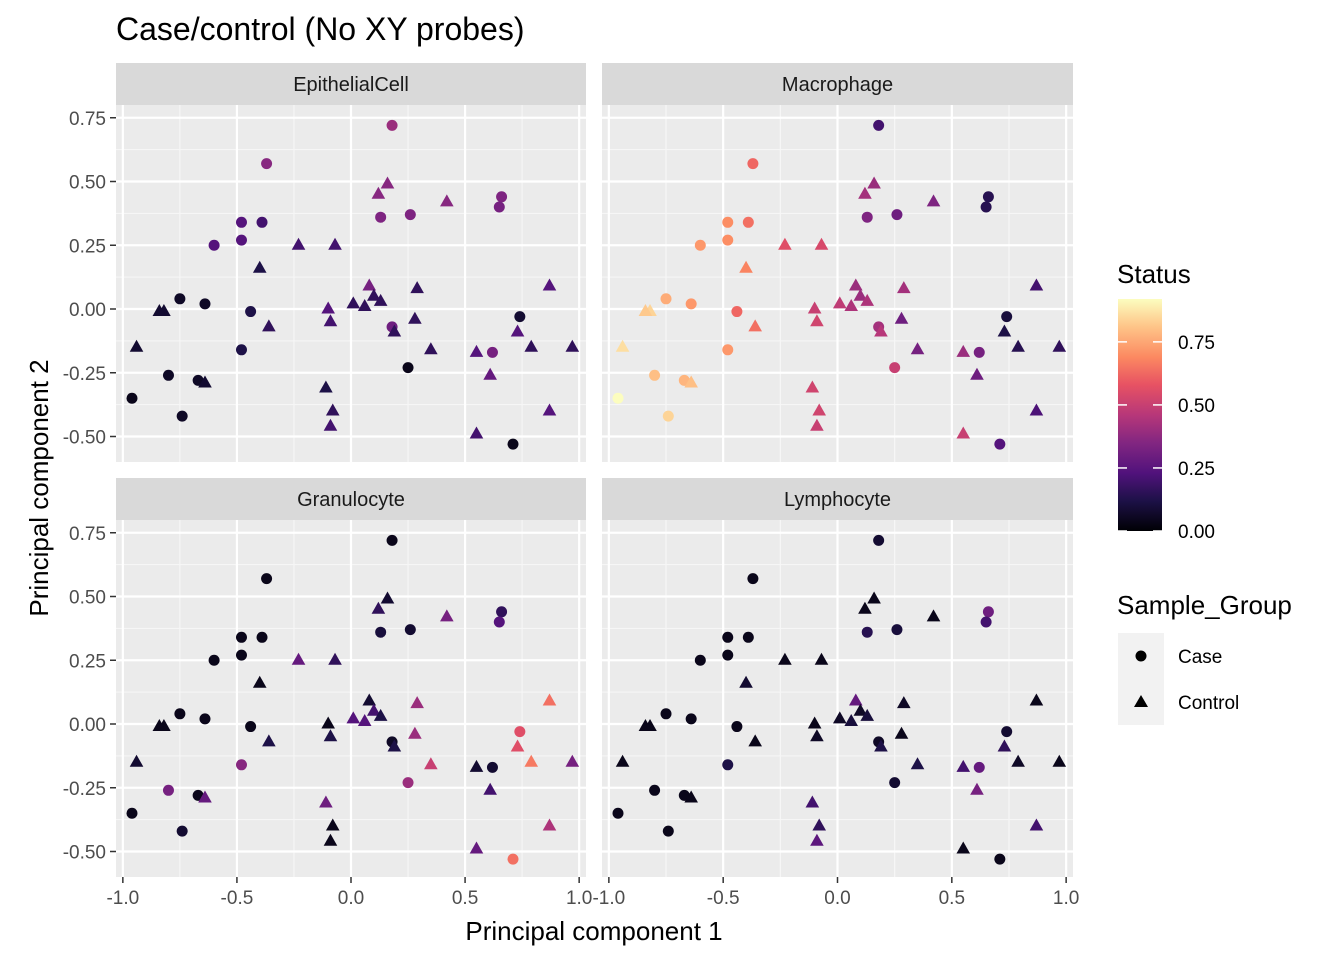 The height and width of the screenshot is (960, 1344). What do you see at coordinates (579, 898) in the screenshot?
I see `x-tick-label: 1.0` at bounding box center [579, 898].